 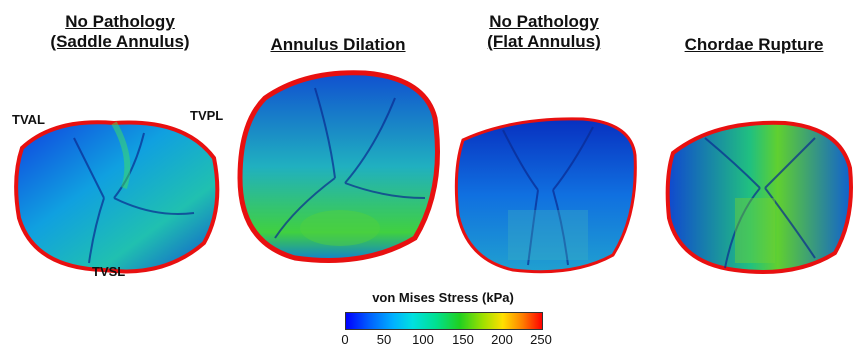 What do you see at coordinates (444, 321) in the screenshot?
I see `colorbar` at bounding box center [444, 321].